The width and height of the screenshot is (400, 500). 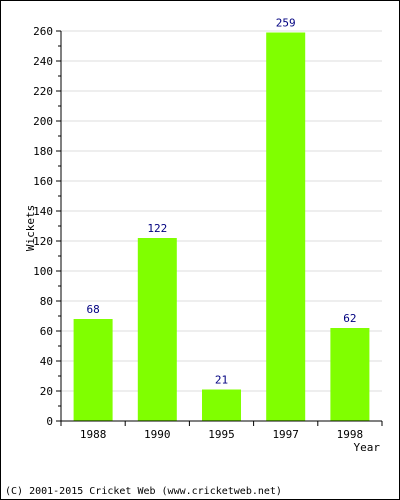 What do you see at coordinates (157, 434) in the screenshot?
I see `x-tick-label-1990: 1990` at bounding box center [157, 434].